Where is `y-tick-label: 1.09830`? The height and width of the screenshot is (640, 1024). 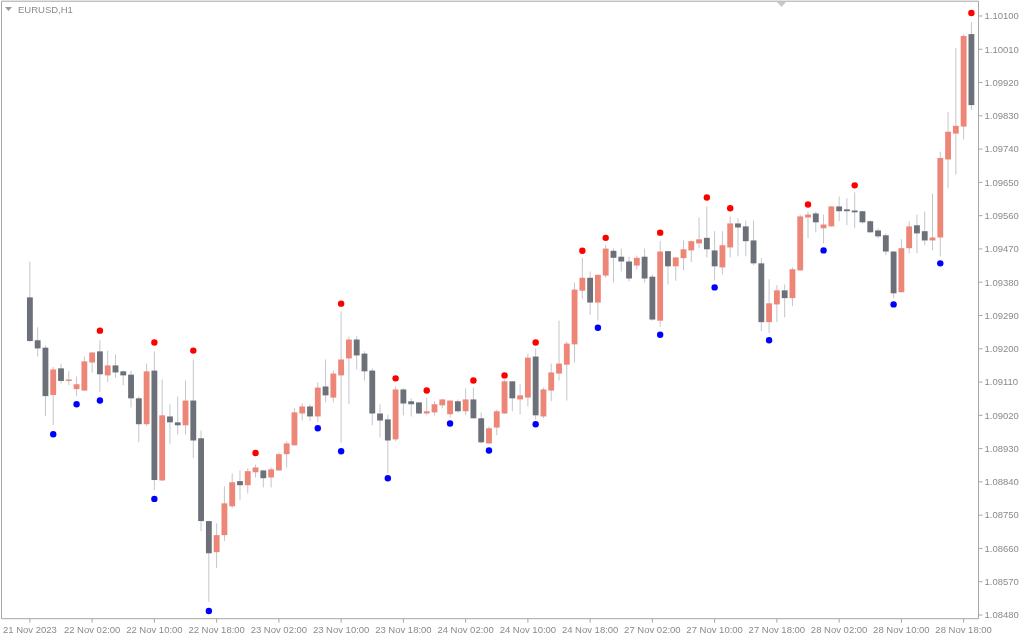 y-tick-label: 1.09830 is located at coordinates (1001, 116).